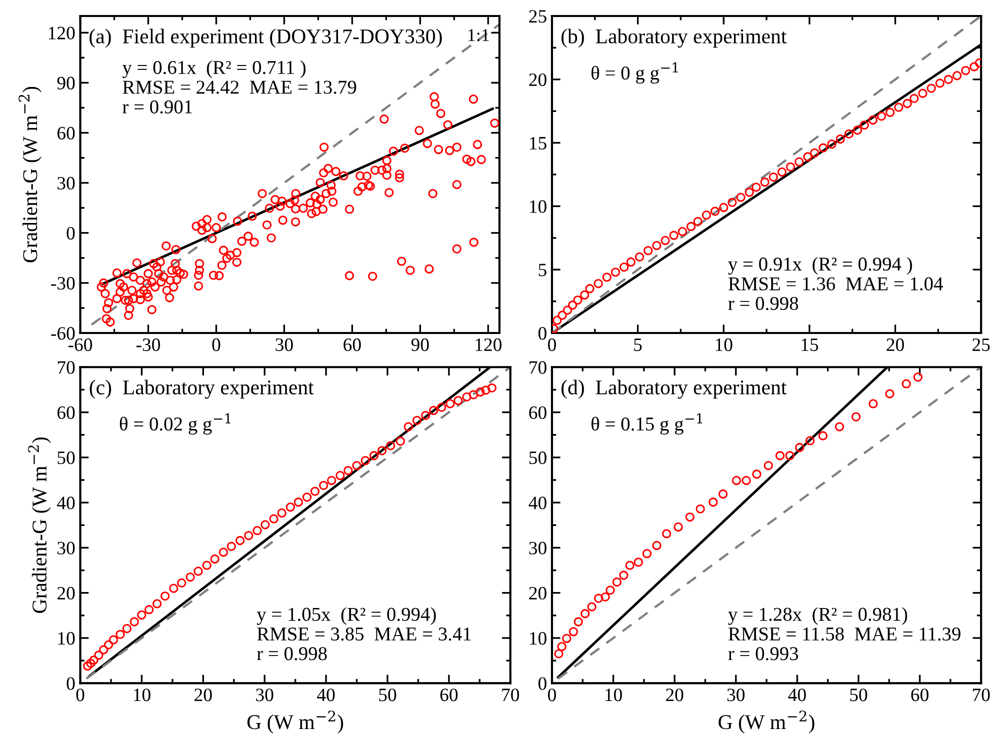 This screenshot has height=745, width=991. What do you see at coordinates (638, 345) in the screenshot?
I see `x-tick-label: 5` at bounding box center [638, 345].